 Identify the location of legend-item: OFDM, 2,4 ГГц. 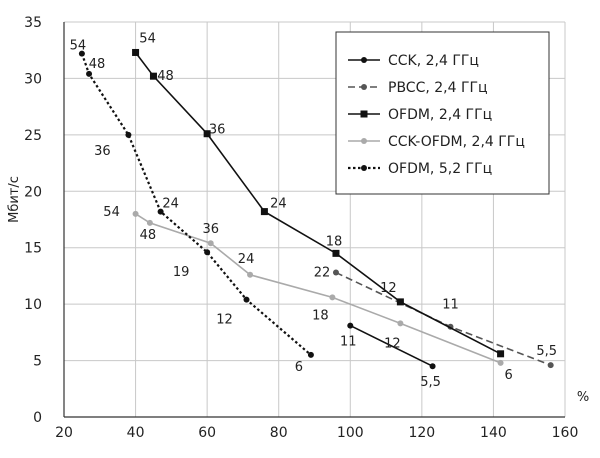
(420, 115).